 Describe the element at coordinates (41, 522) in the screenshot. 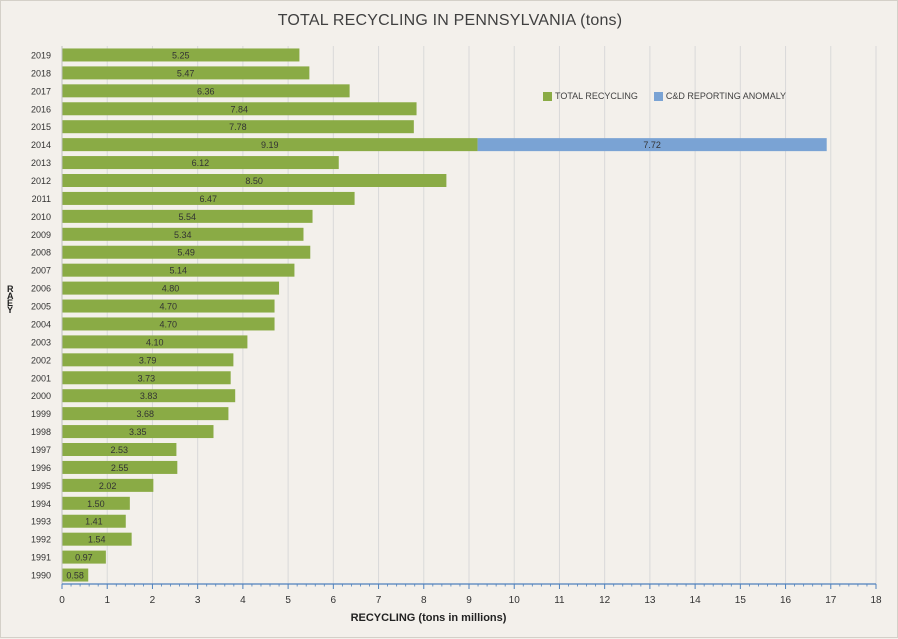

I see `y-tick-label: 1993` at that location.